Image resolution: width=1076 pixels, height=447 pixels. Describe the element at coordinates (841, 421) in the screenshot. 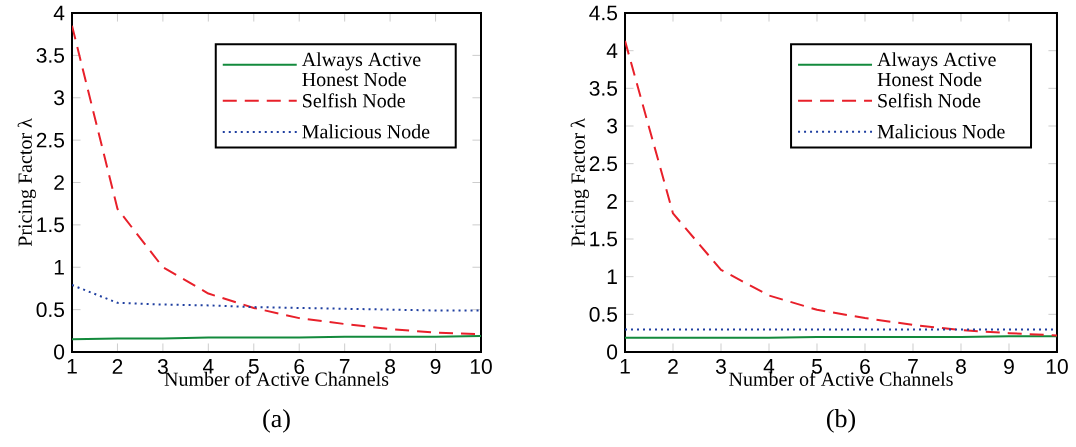

I see `text: (b)` at that location.